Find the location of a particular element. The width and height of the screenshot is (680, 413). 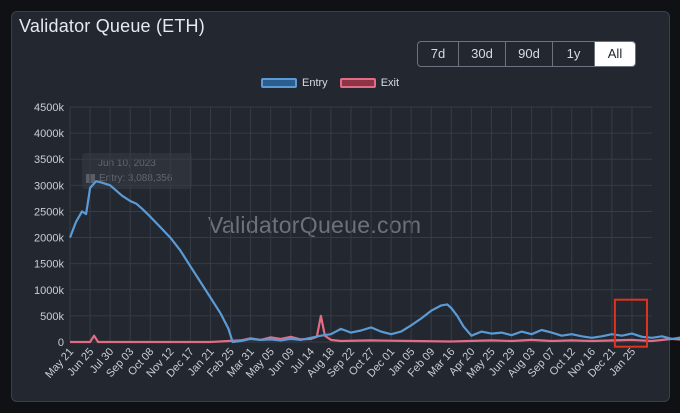

legend-exit-swatch is located at coordinates (357, 83).